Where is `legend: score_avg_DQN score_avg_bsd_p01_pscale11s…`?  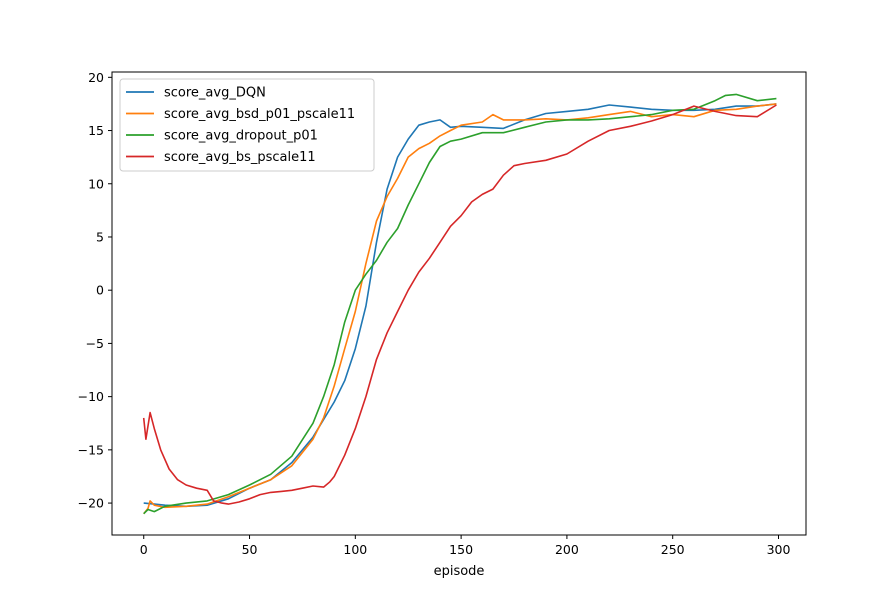
legend: score_avg_DQN score_avg_bsd_p01_pscale11s… is located at coordinates (247, 125).